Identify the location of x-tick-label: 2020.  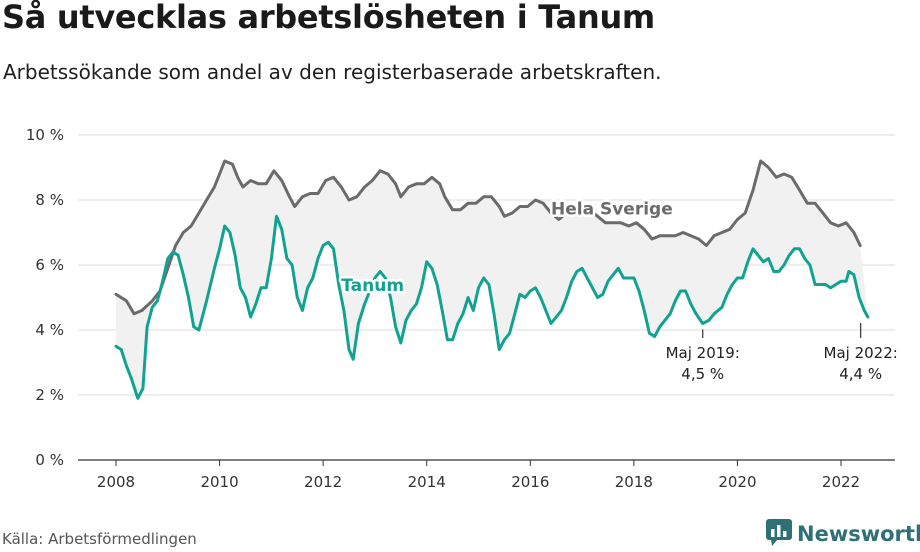
(737, 482).